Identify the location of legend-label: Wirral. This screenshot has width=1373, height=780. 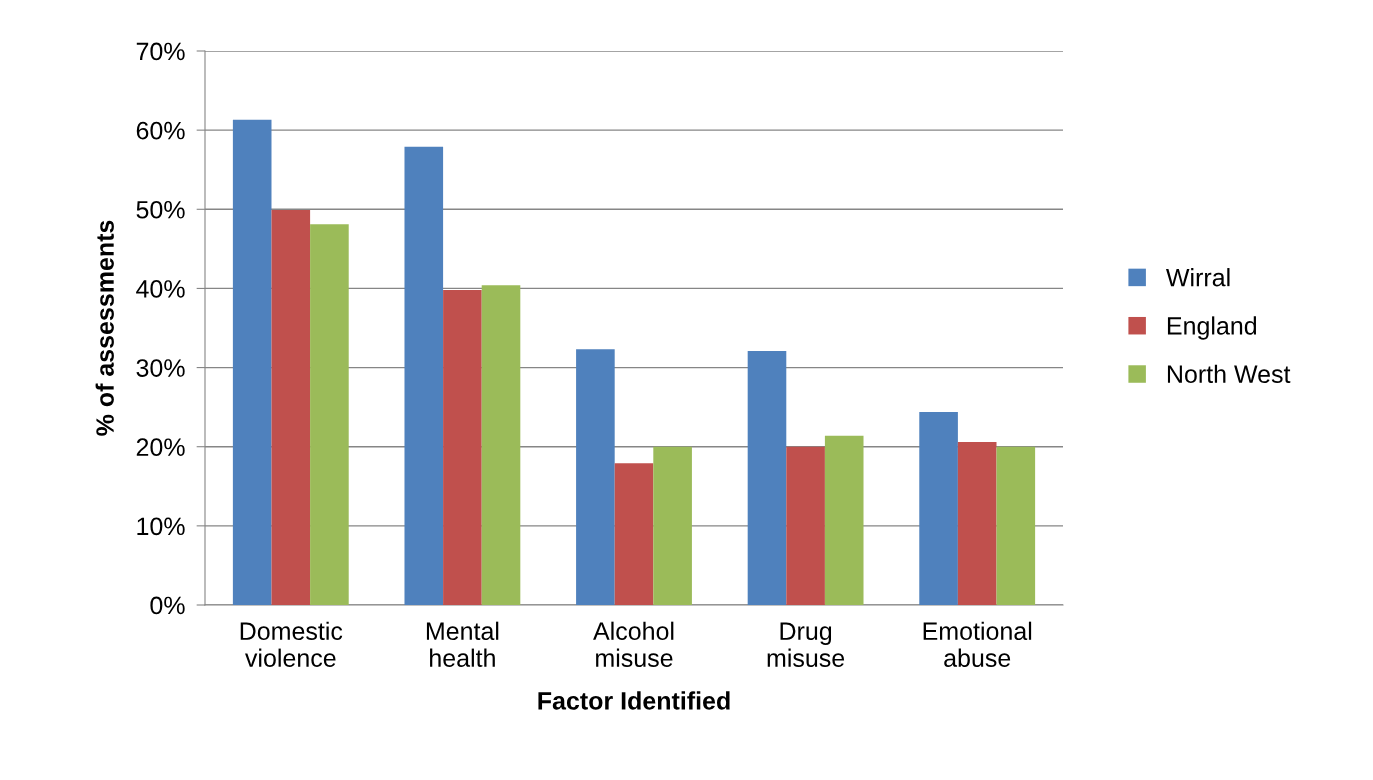
(1198, 277).